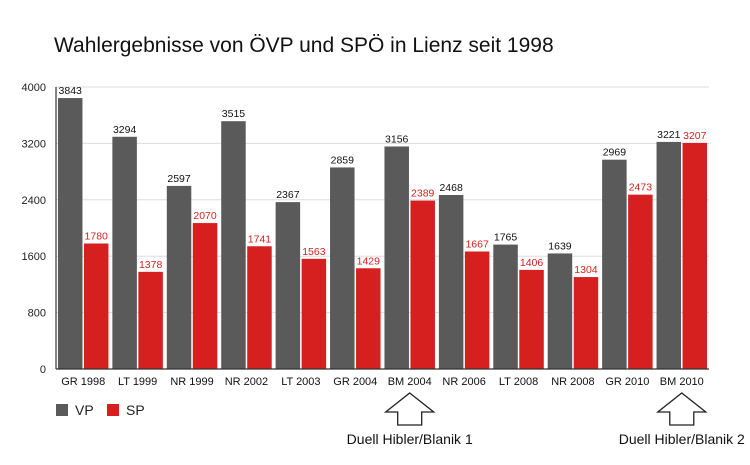 This screenshot has height=465, width=750. What do you see at coordinates (71, 91) in the screenshot?
I see `value-label-vp: 3843` at bounding box center [71, 91].